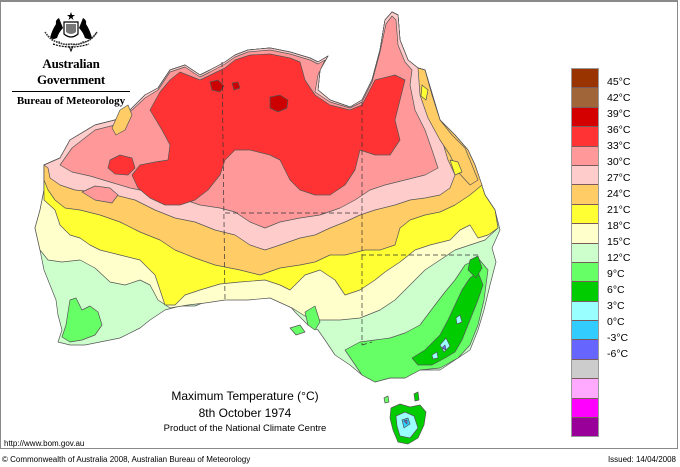 The height and width of the screenshot is (467, 680). I want to click on legend-label: 0°C, so click(616, 322).